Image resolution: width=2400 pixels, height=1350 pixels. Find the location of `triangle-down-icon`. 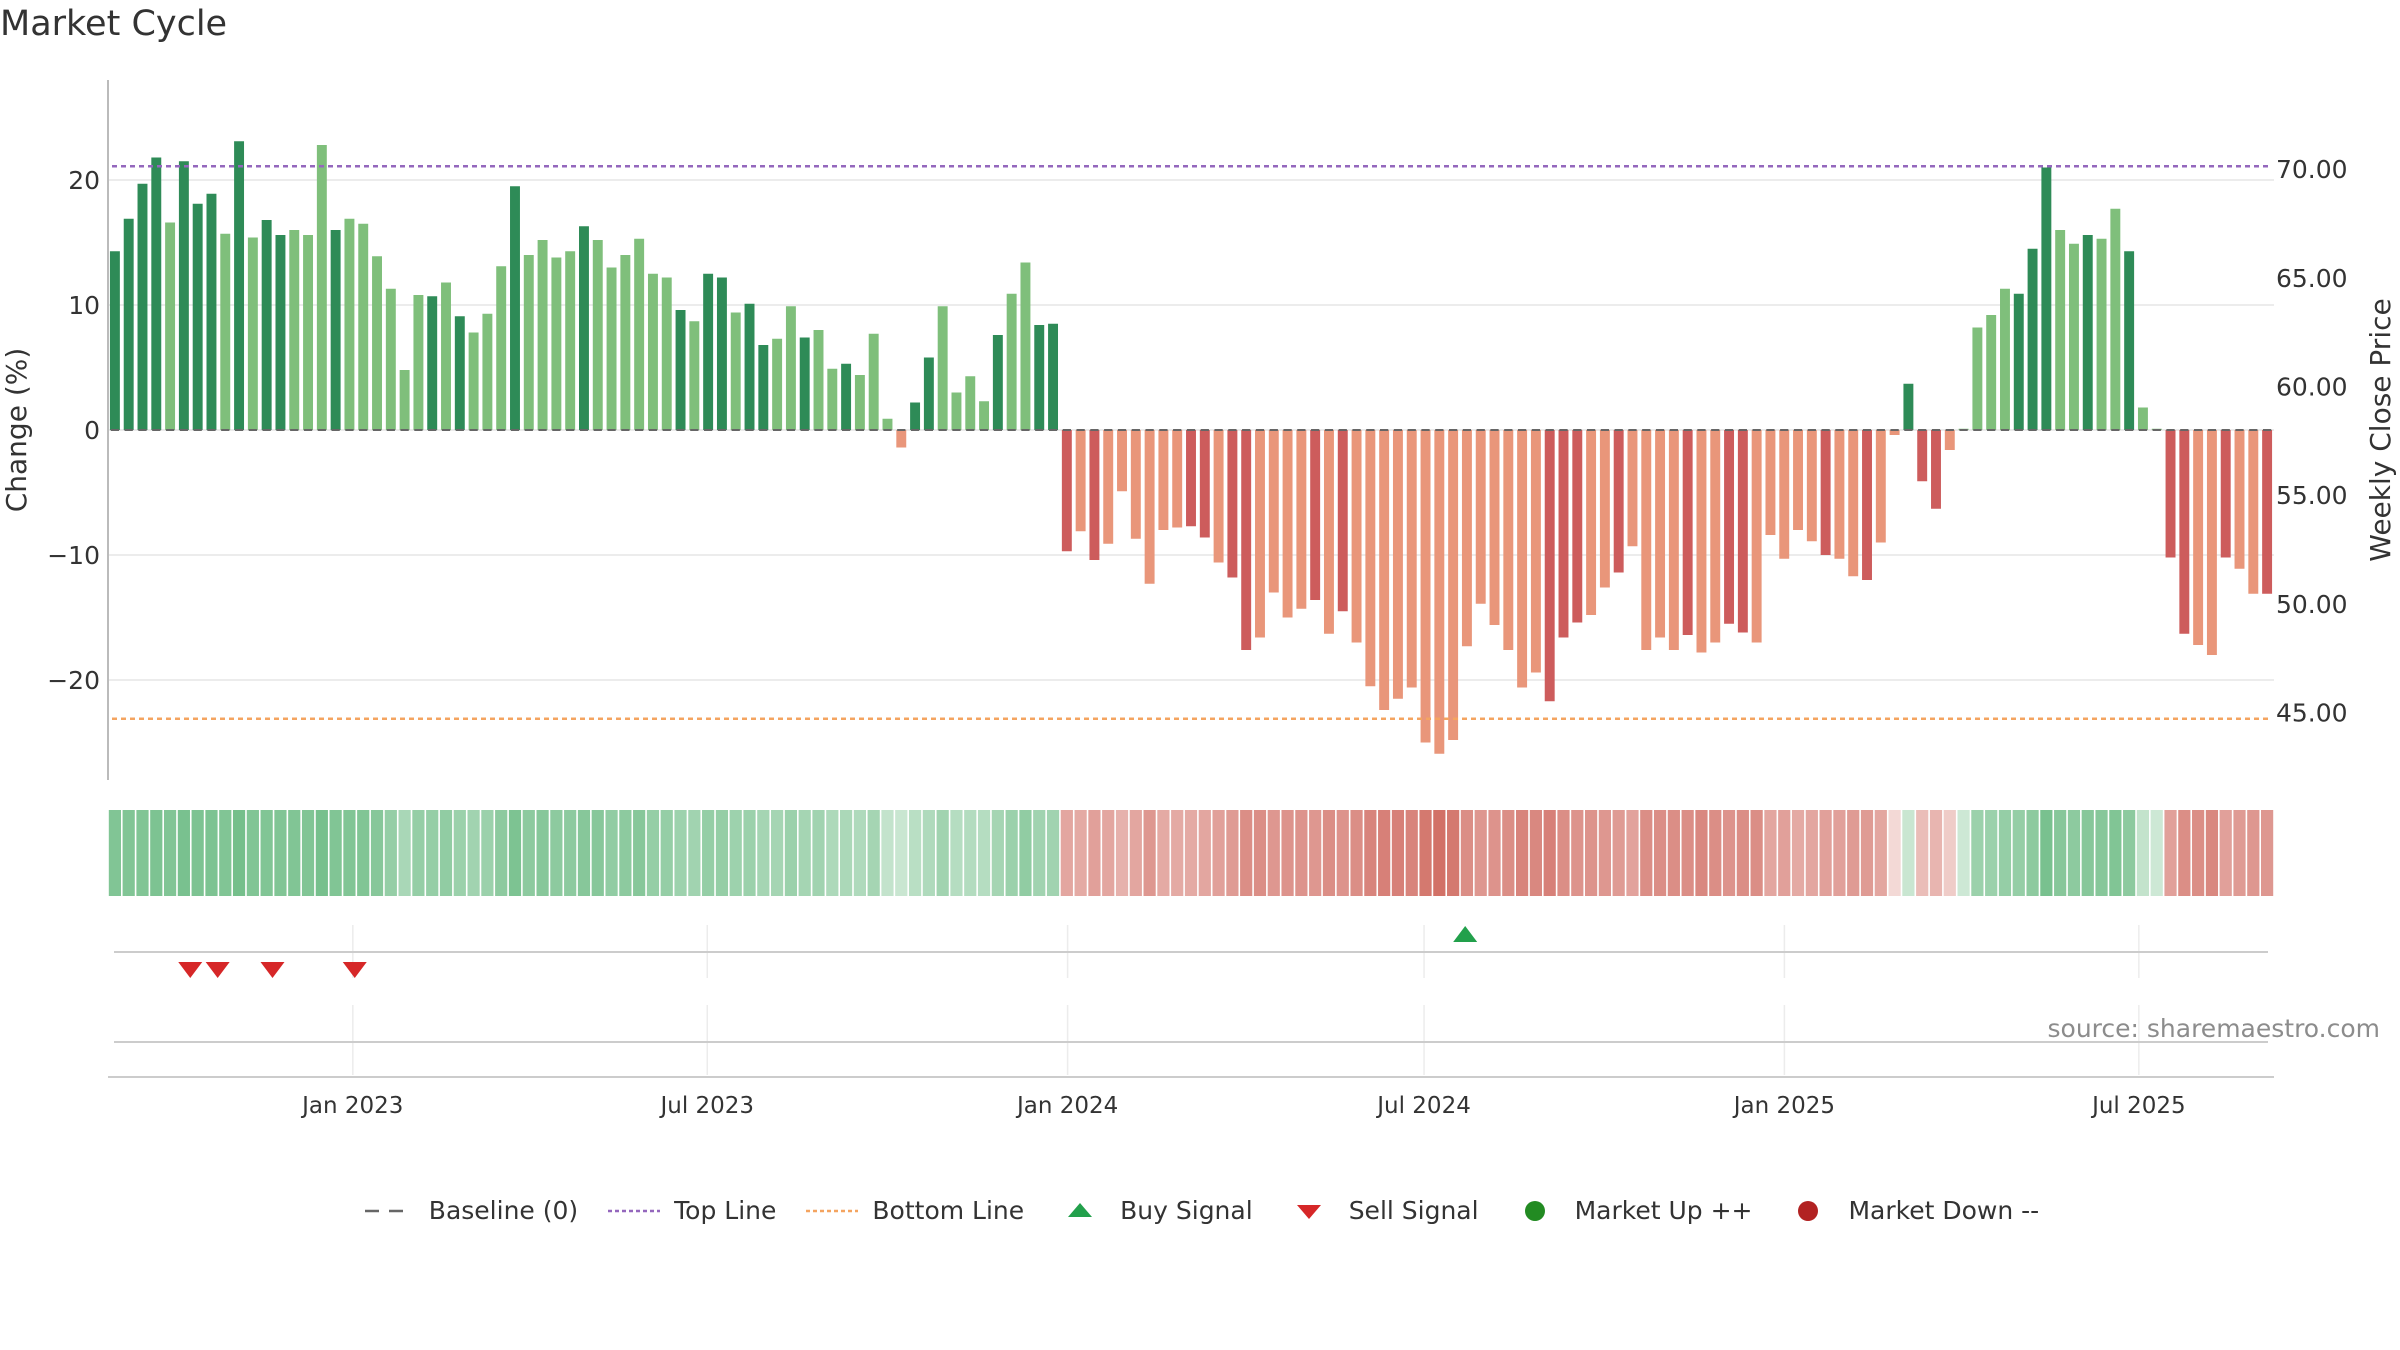

triangle-down-icon is located at coordinates (1308, 1211).